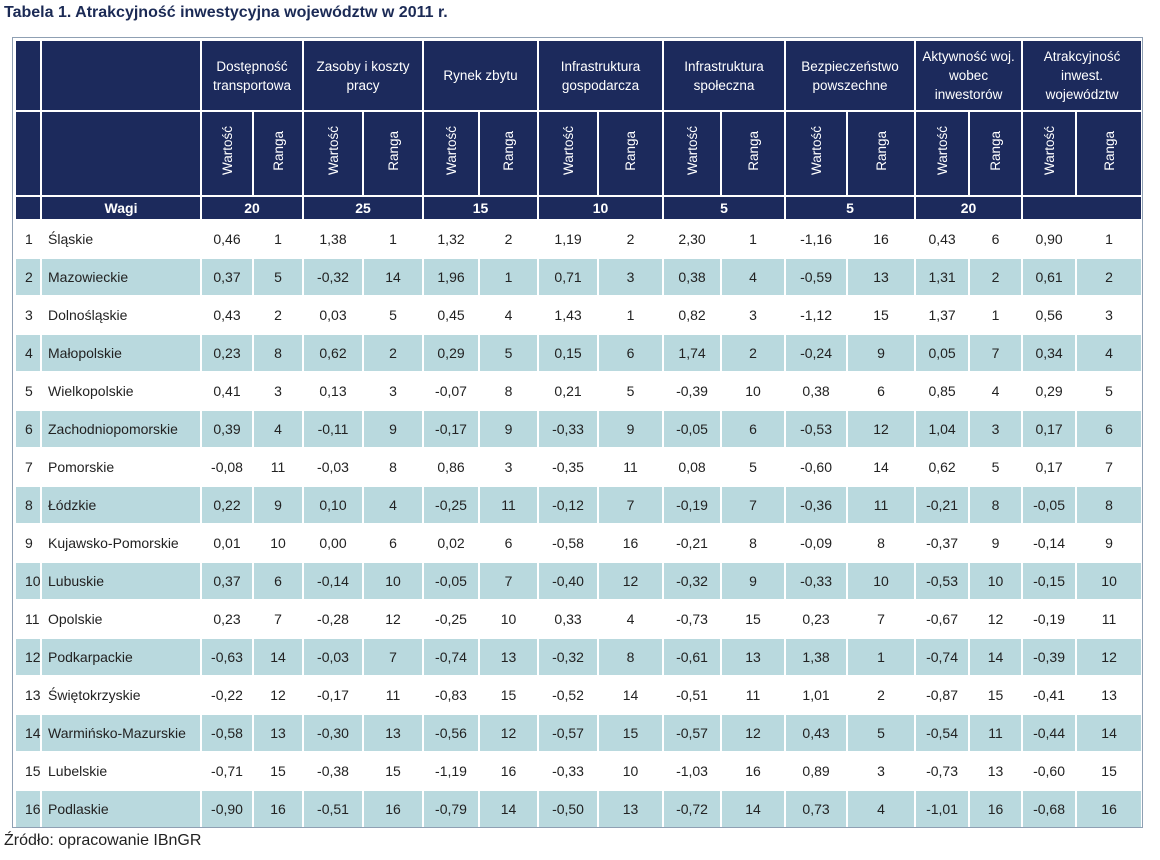 This screenshot has height=860, width=1160. Describe the element at coordinates (1049, 277) in the screenshot. I see `value-cell: 0,61` at that location.